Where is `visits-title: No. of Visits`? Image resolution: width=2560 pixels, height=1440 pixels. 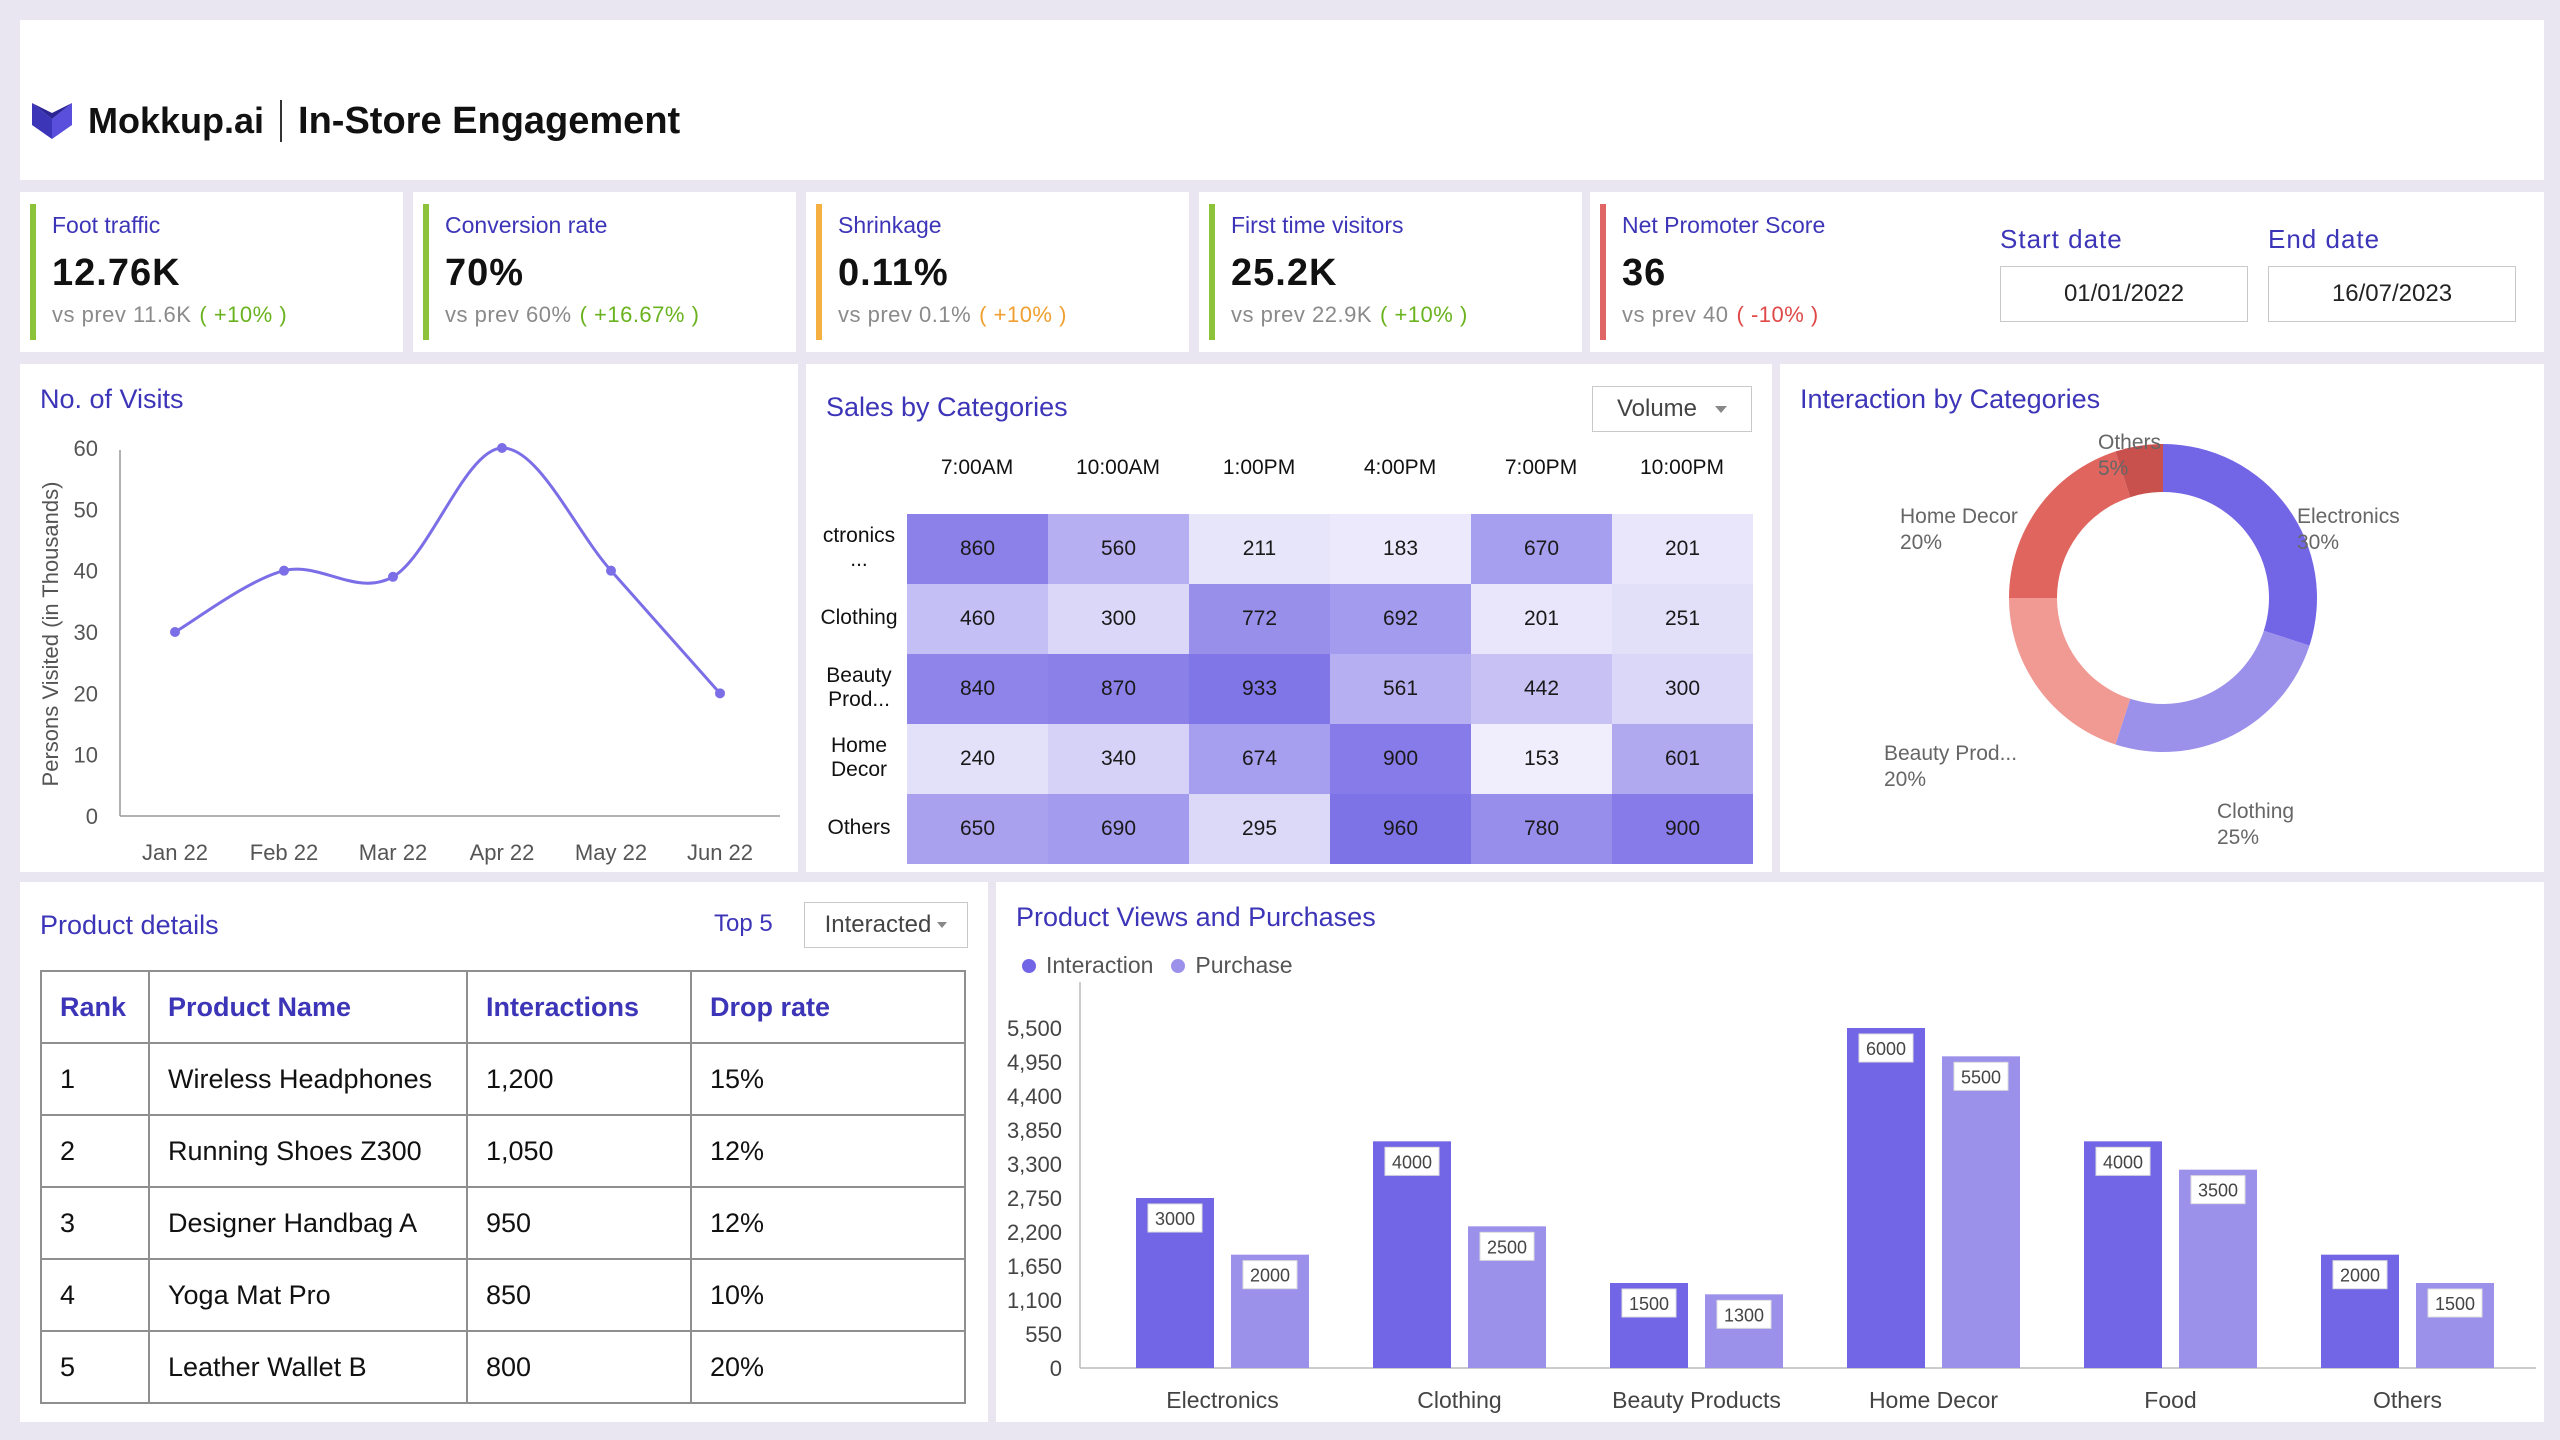 visits-title: No. of Visits is located at coordinates (112, 399).